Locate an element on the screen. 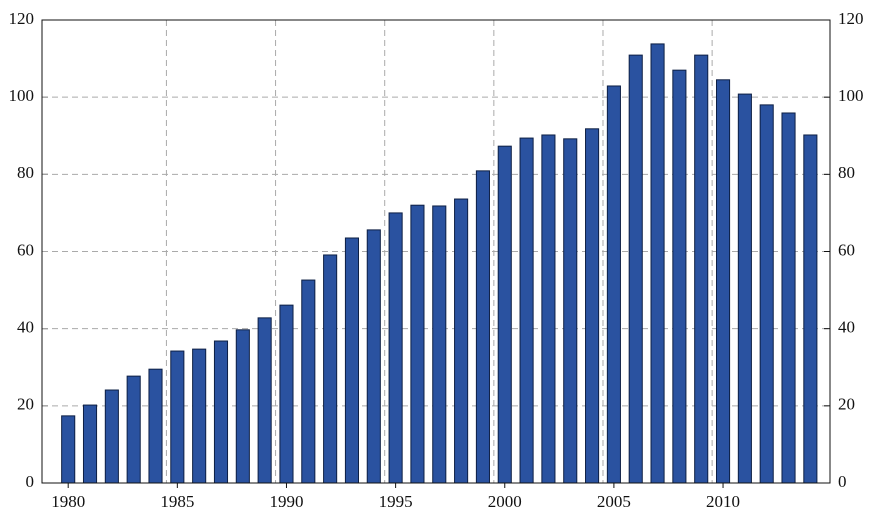  y-tick-label: 0 is located at coordinates (30, 481).